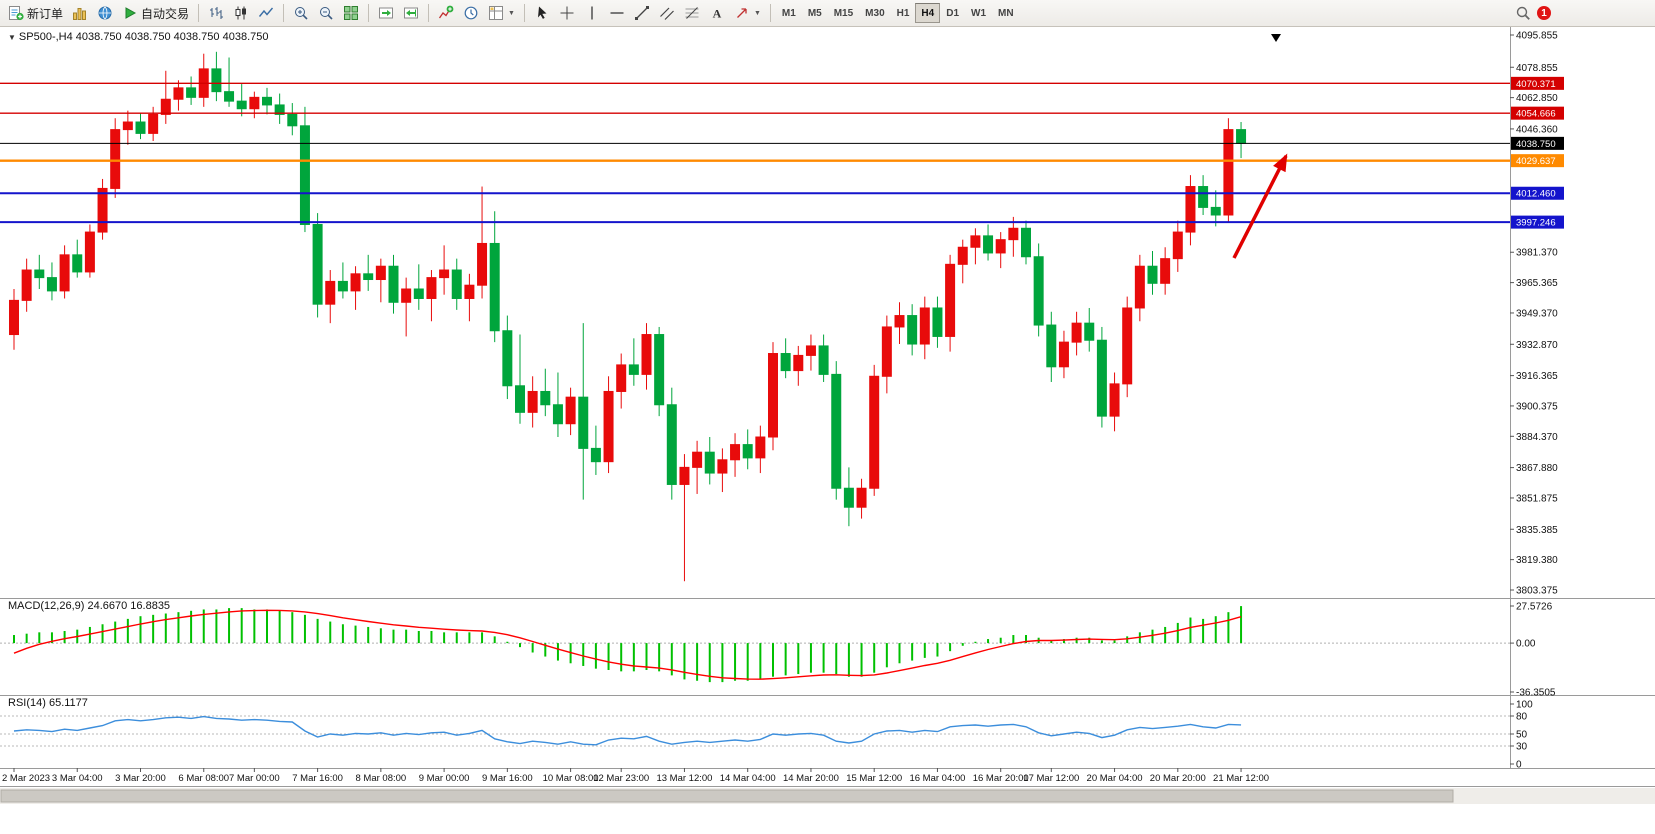 The image size is (1655, 834). Describe the element at coordinates (1533, 13) in the screenshot. I see `toolbar-right: 1` at that location.